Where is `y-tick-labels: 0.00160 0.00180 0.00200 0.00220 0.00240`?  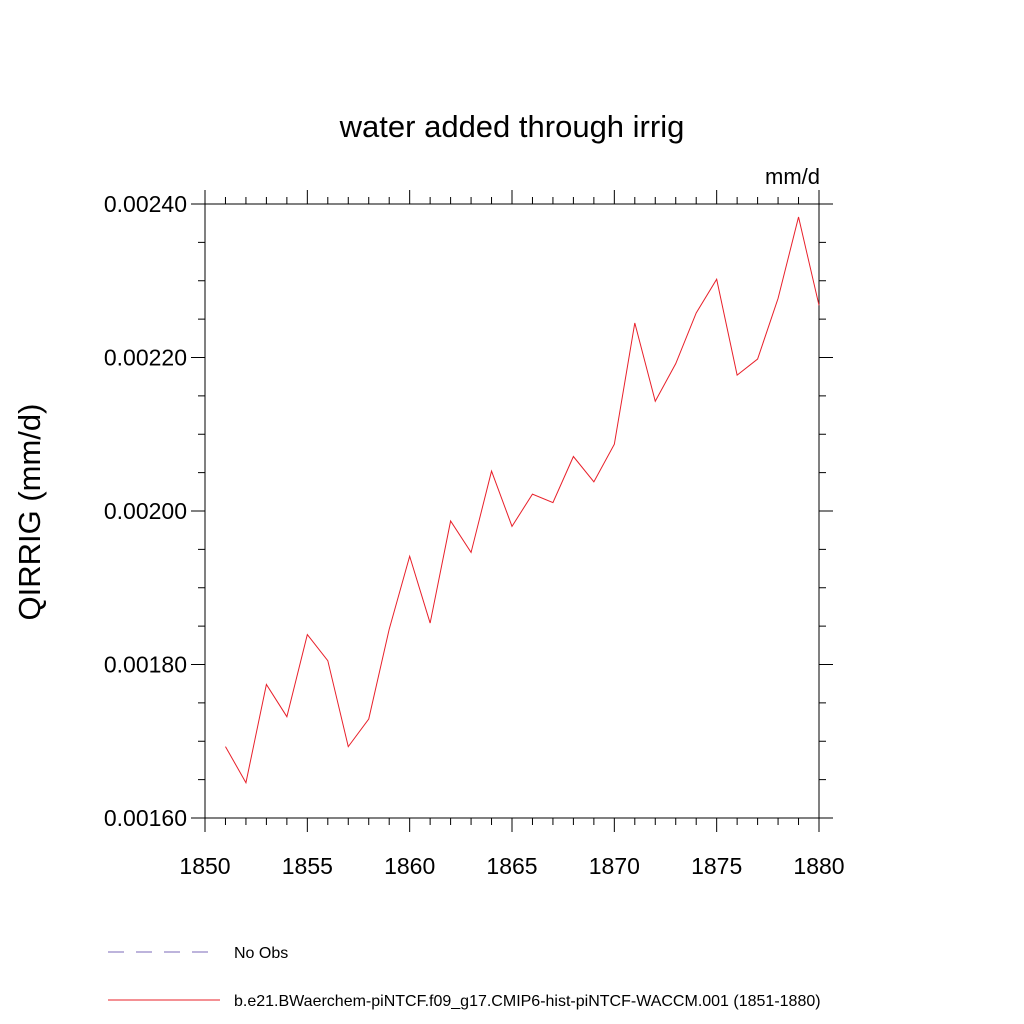 y-tick-labels: 0.00160 0.00180 0.00200 0.00220 0.00240 is located at coordinates (145, 511).